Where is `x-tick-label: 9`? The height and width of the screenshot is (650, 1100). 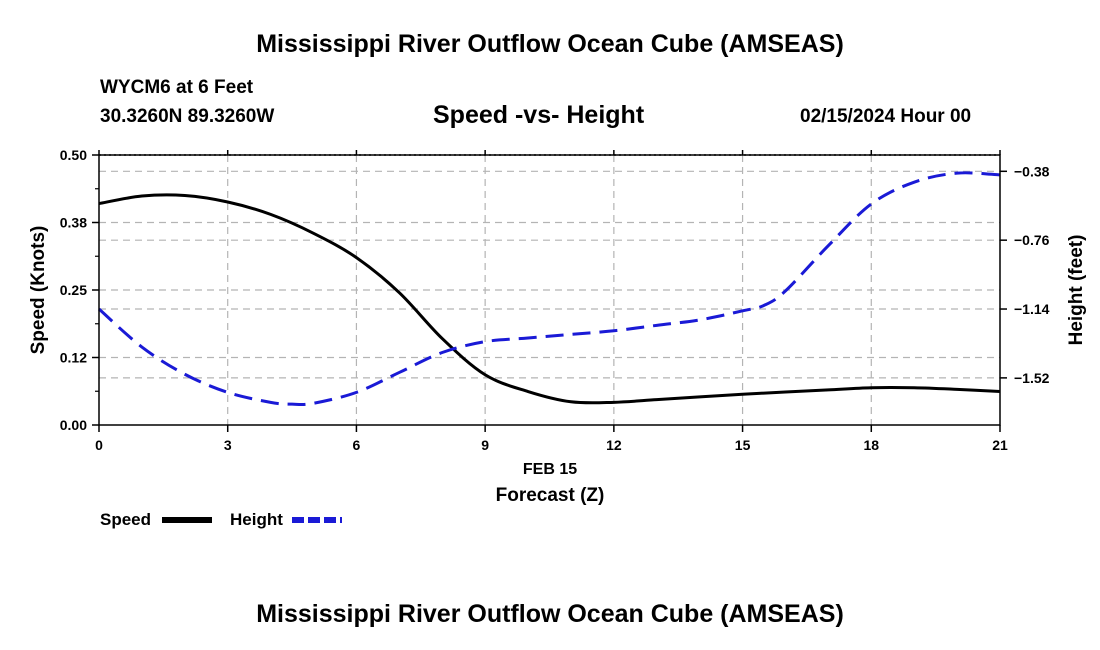 x-tick-label: 9 is located at coordinates (485, 445).